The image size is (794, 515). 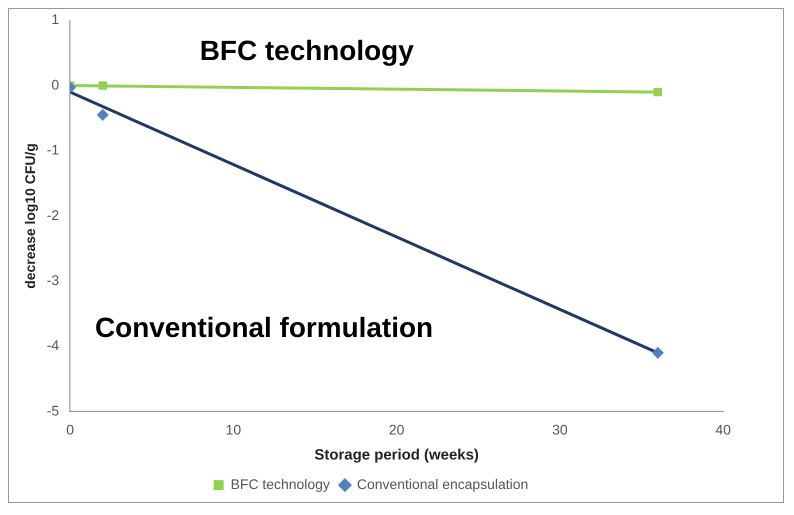 What do you see at coordinates (234, 430) in the screenshot?
I see `x-tick-label: 10` at bounding box center [234, 430].